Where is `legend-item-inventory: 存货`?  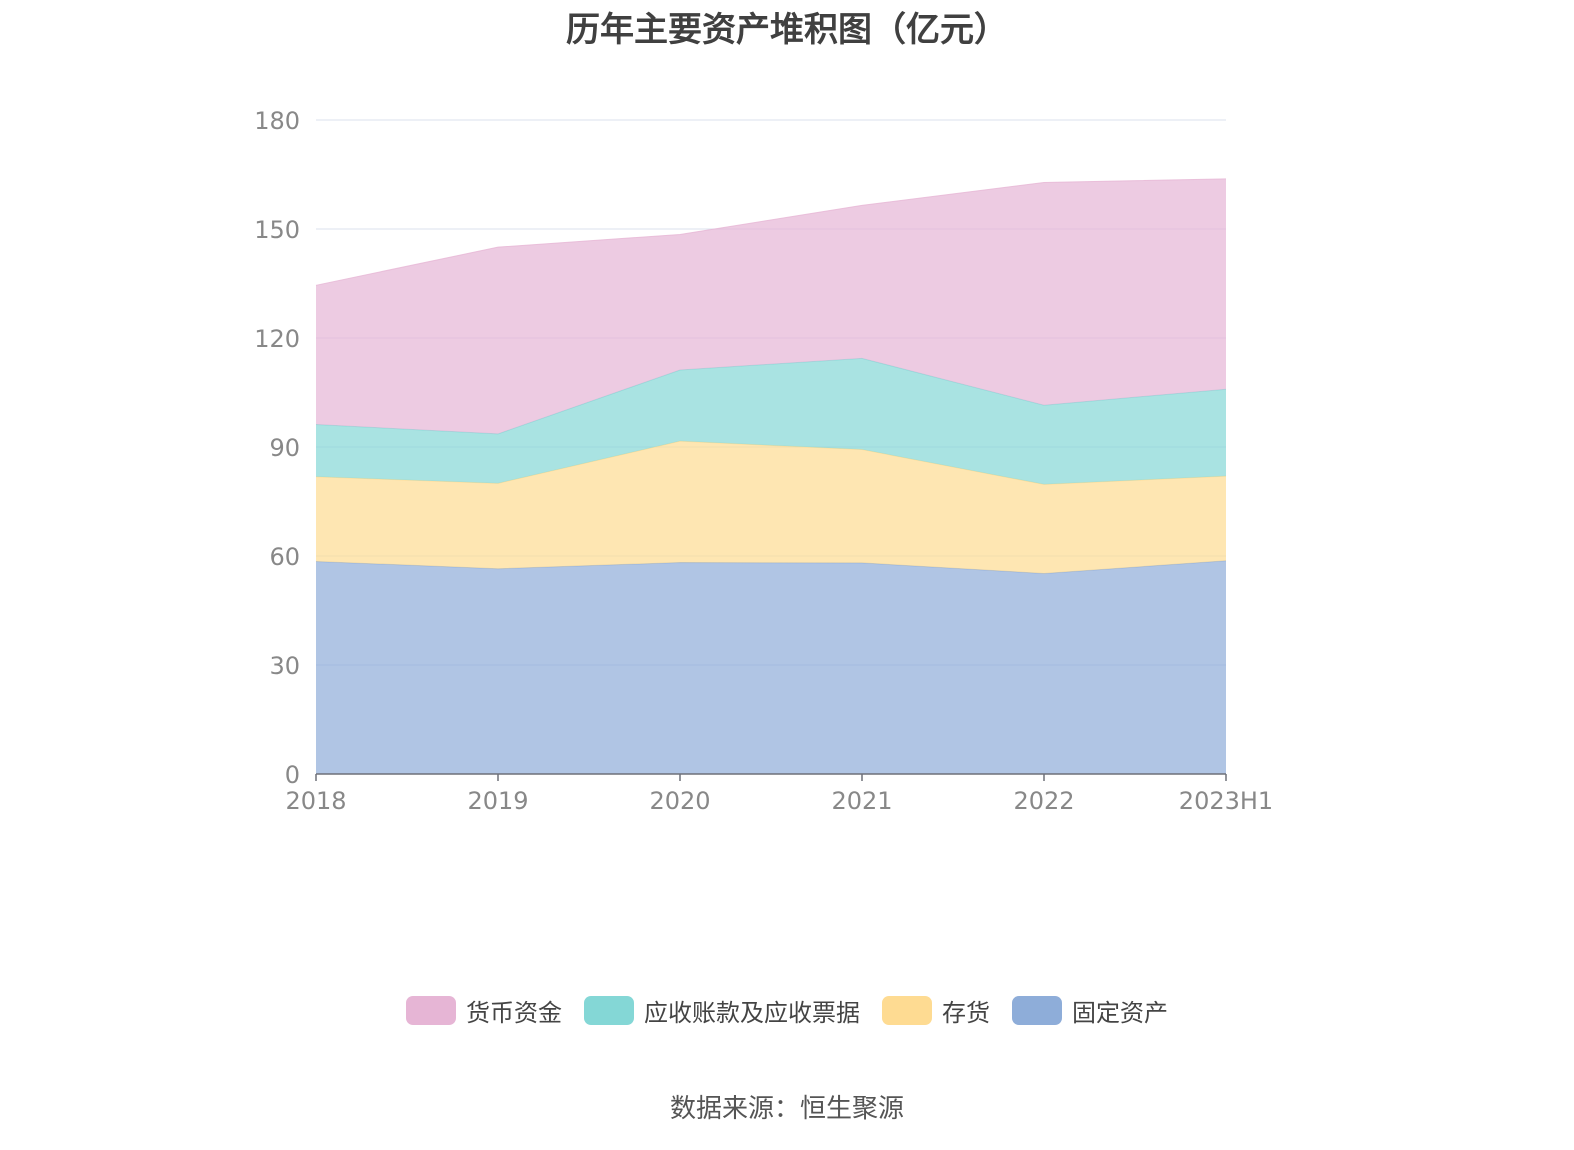
legend-item-inventory: 存货 is located at coordinates (936, 1010).